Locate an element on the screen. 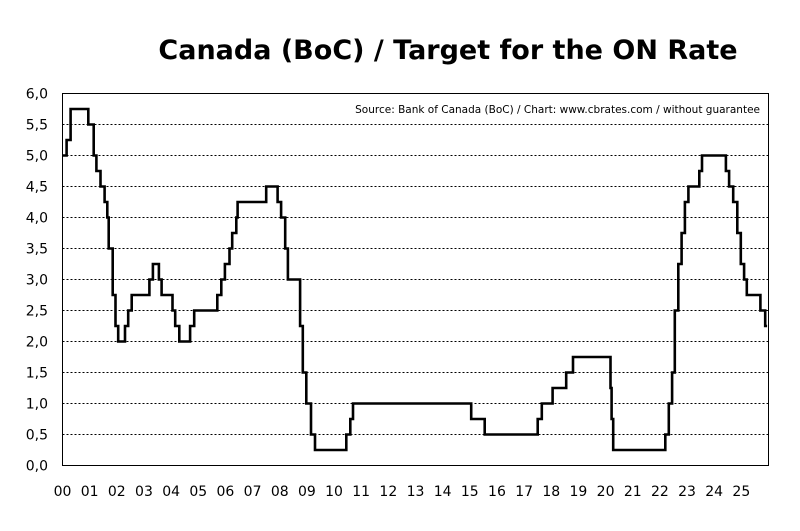 The image size is (800, 531). y-tick-label: 3,5 is located at coordinates (37, 250).